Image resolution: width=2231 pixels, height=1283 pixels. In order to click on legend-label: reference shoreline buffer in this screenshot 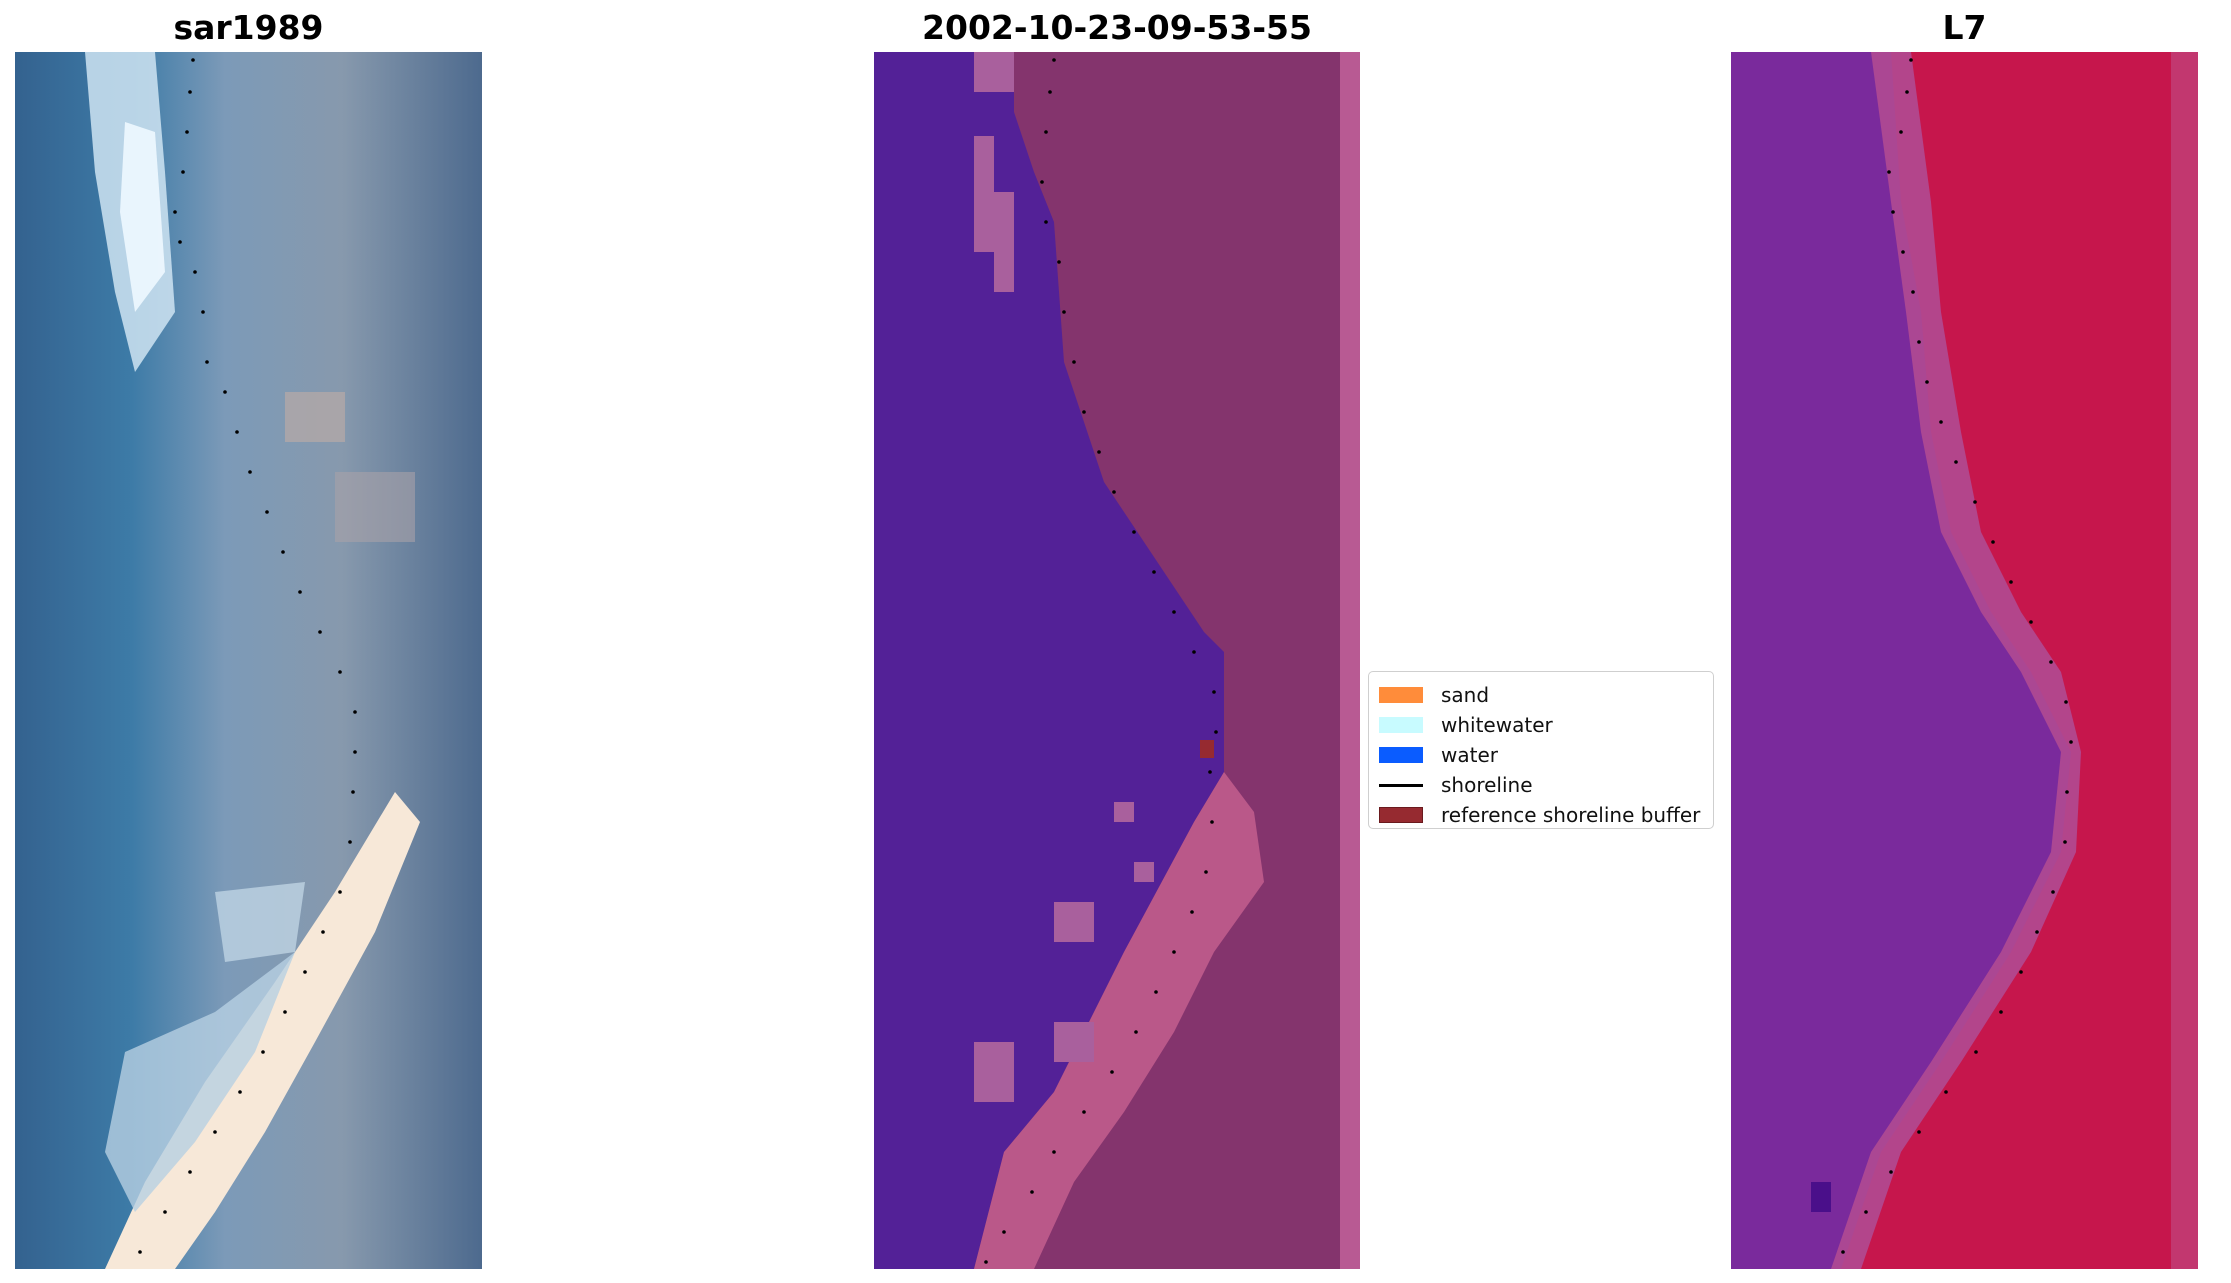, I will do `click(1571, 815)`.